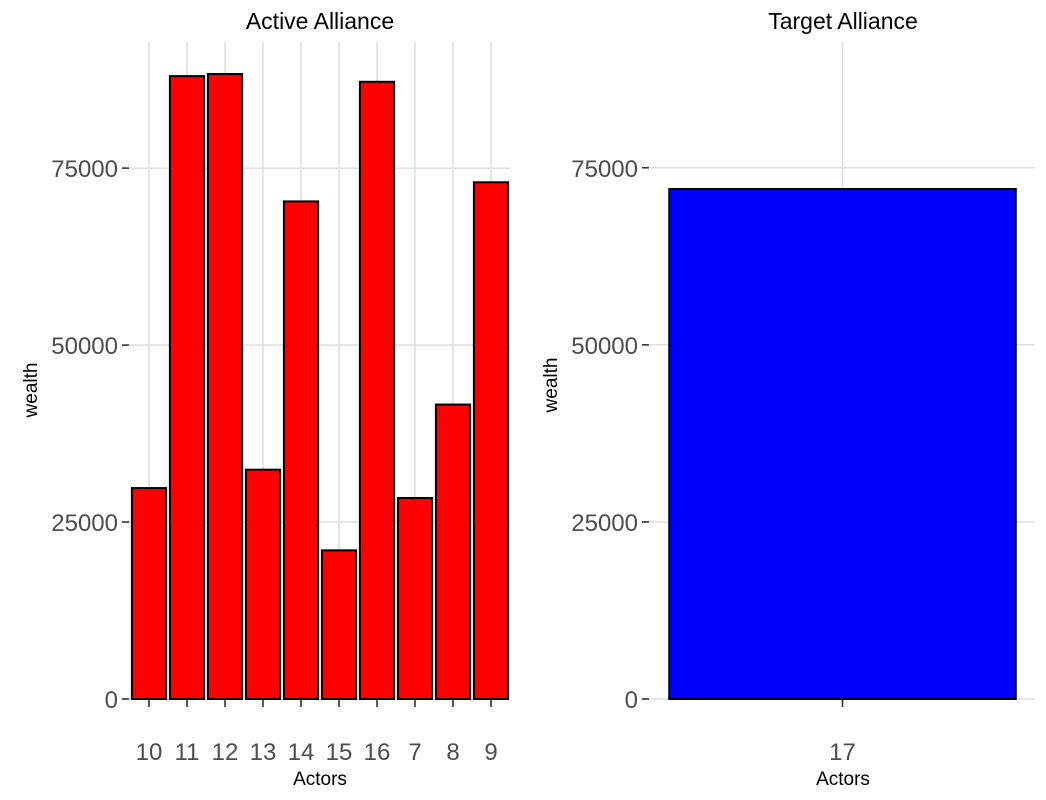  I want to click on active-alliance-ytick-label-2: 50000, so click(84, 346).